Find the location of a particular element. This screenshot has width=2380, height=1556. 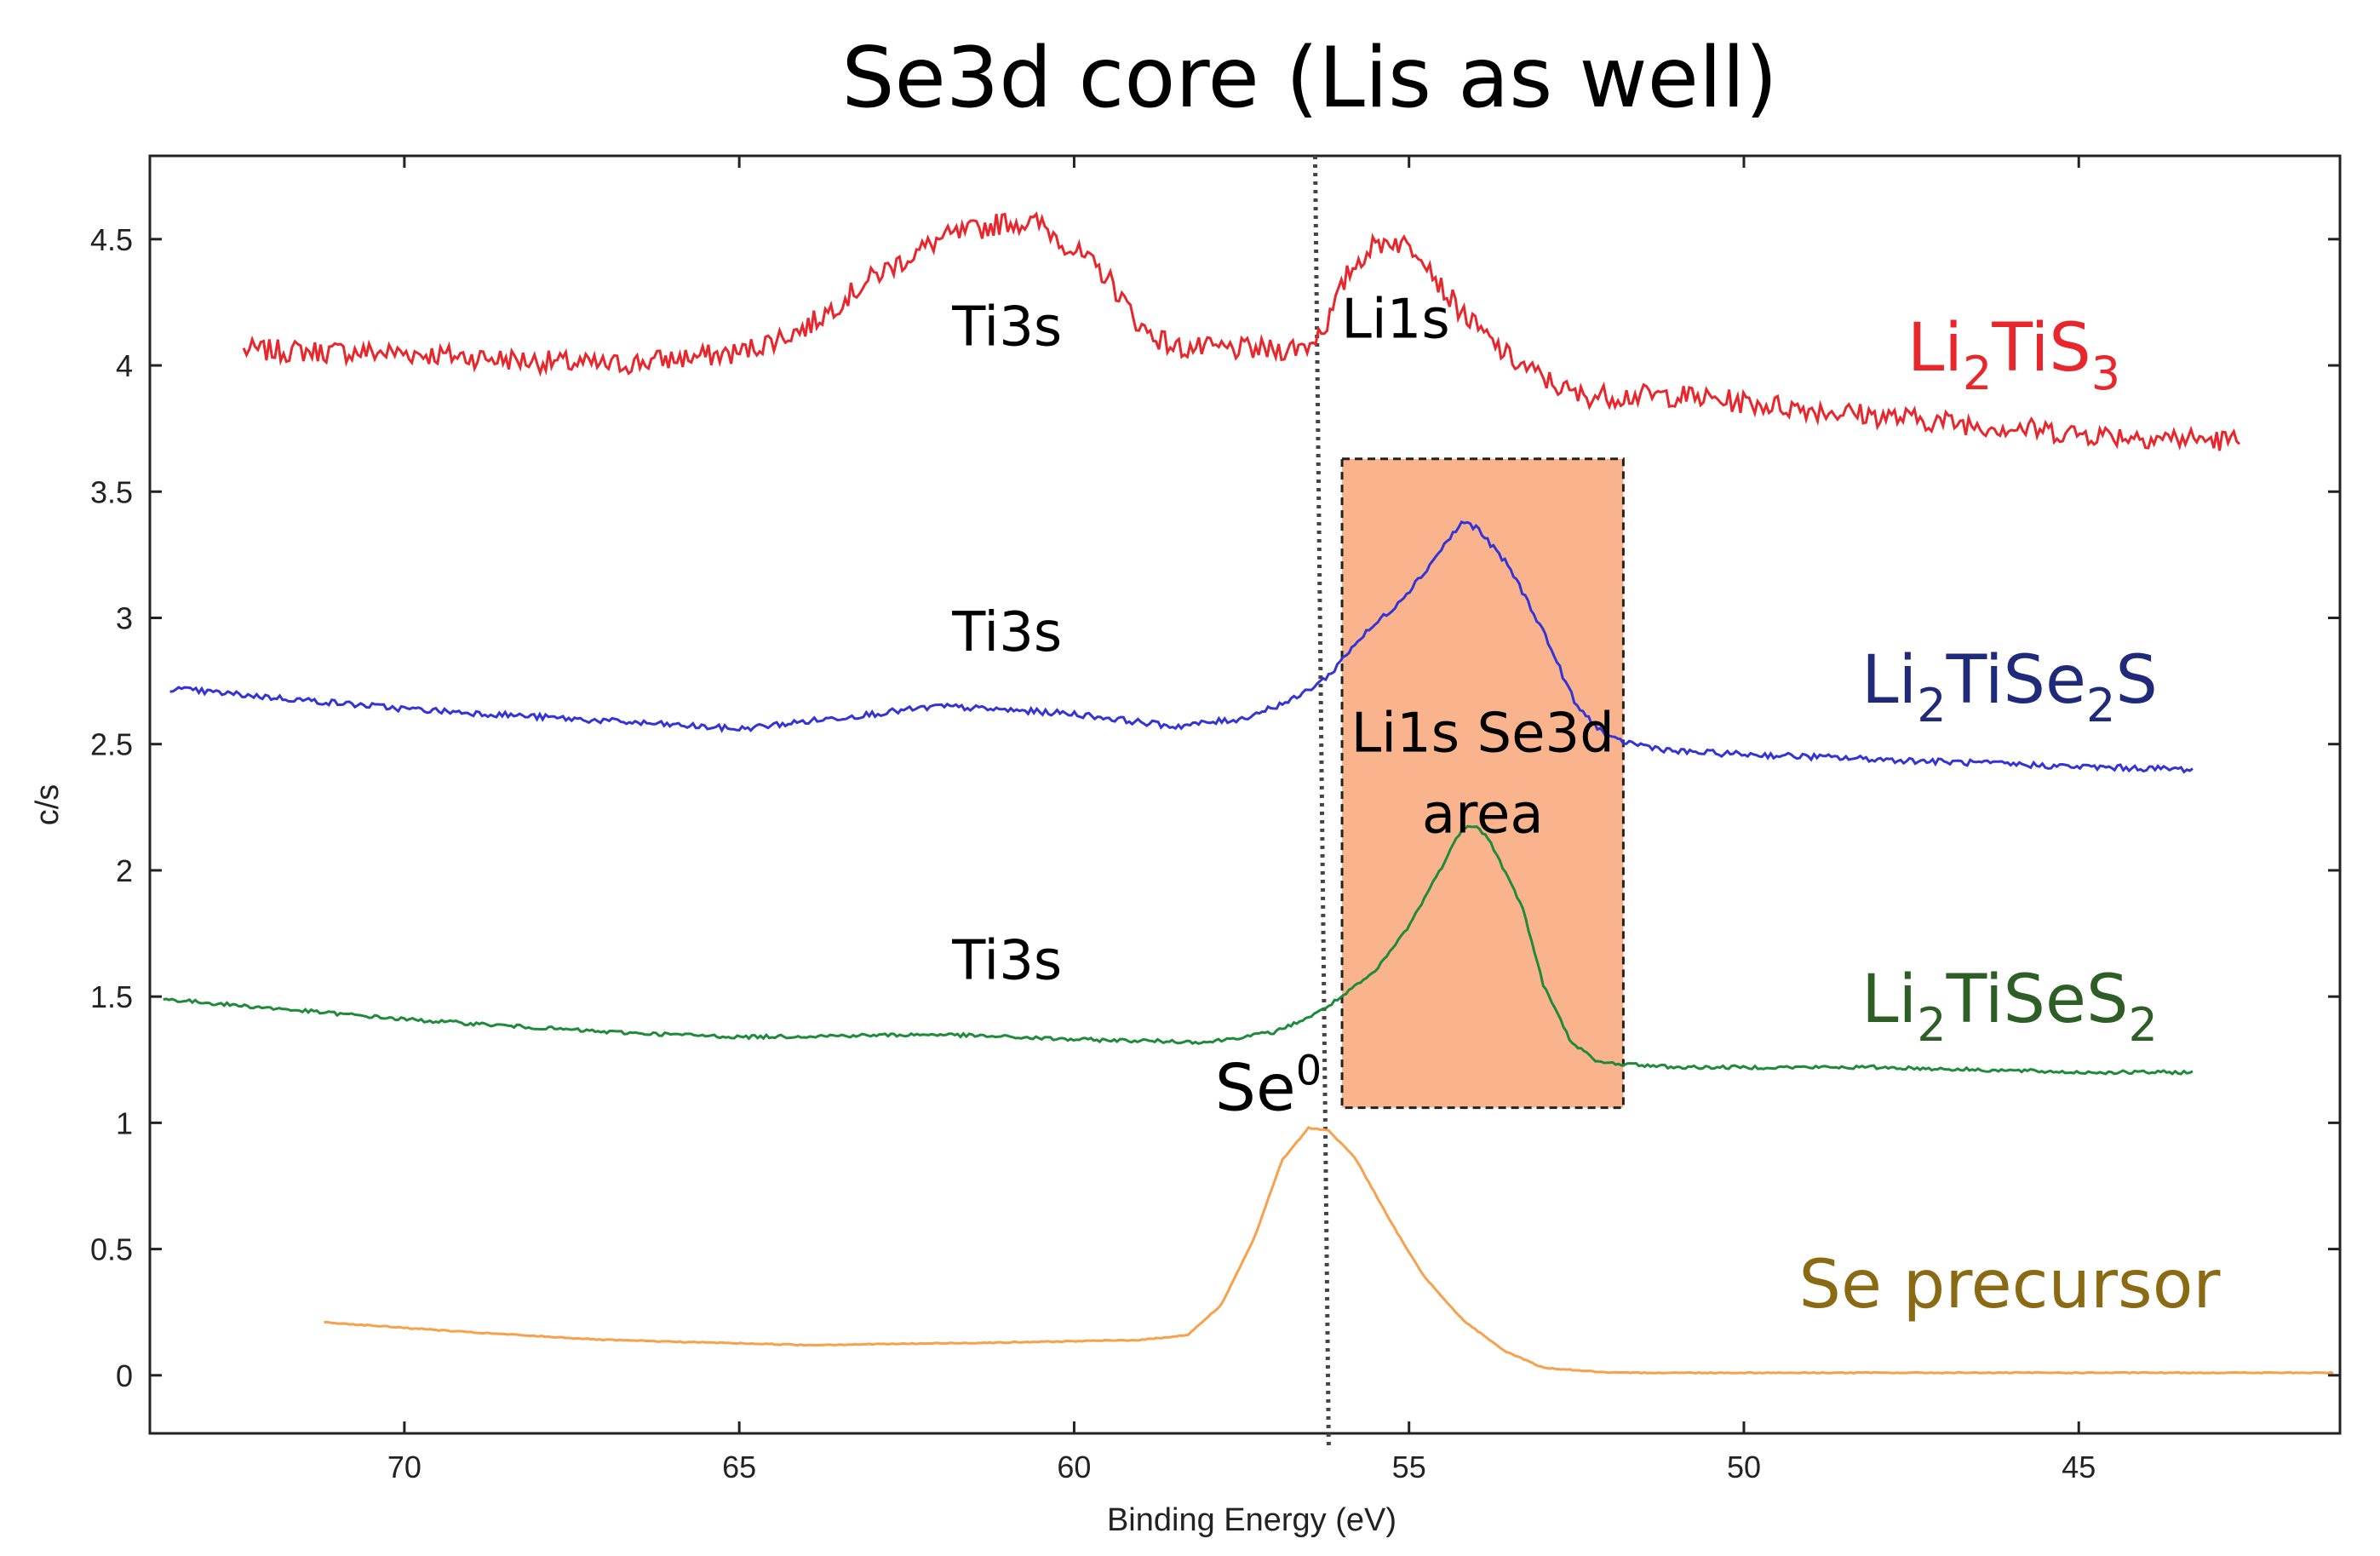

y-tick-label: 0 is located at coordinates (124, 1375).